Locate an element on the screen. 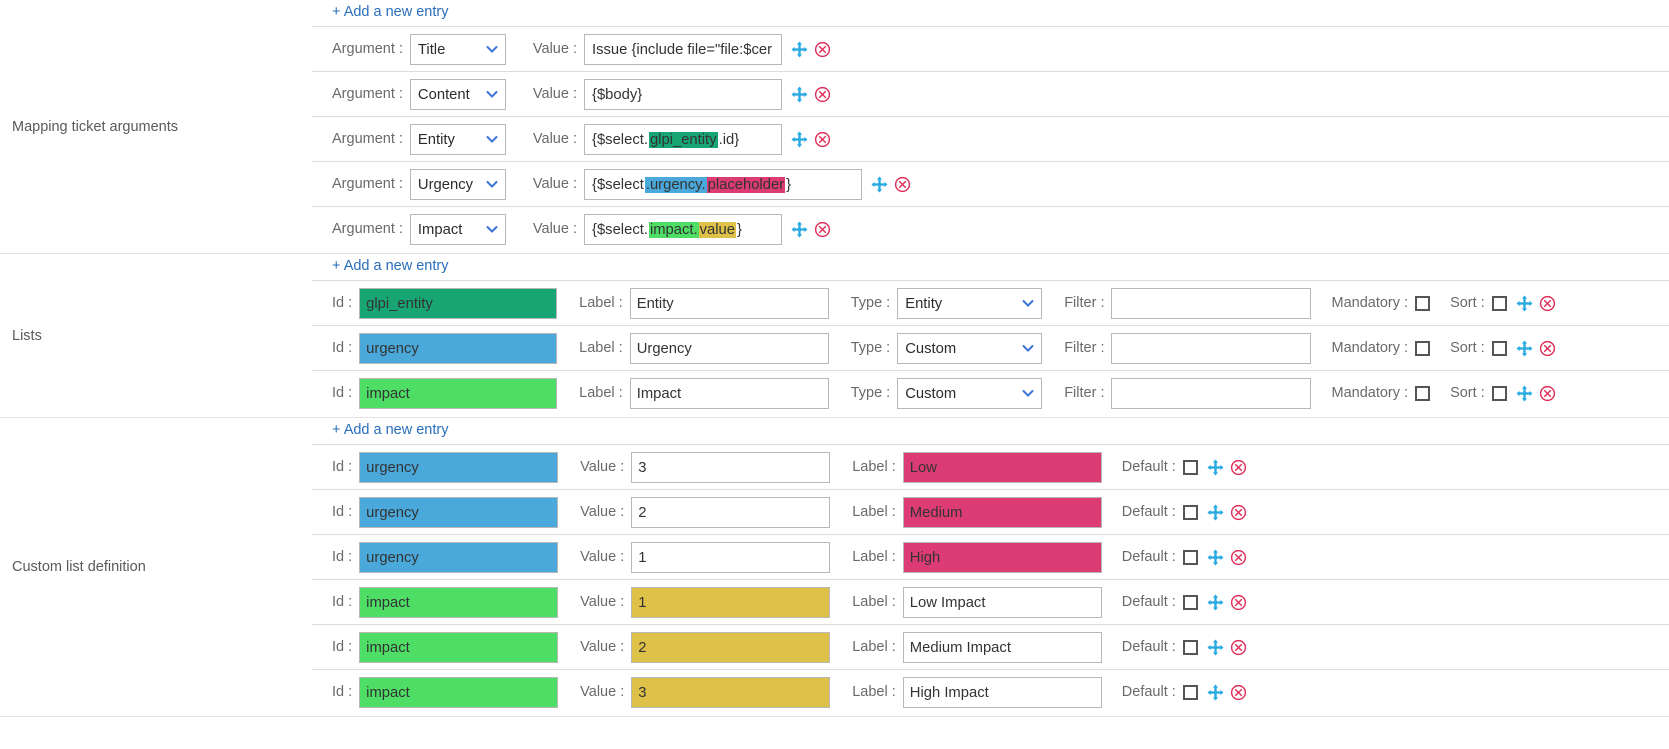 This screenshot has width=1669, height=749. type-select: Entity is located at coordinates (970, 303).